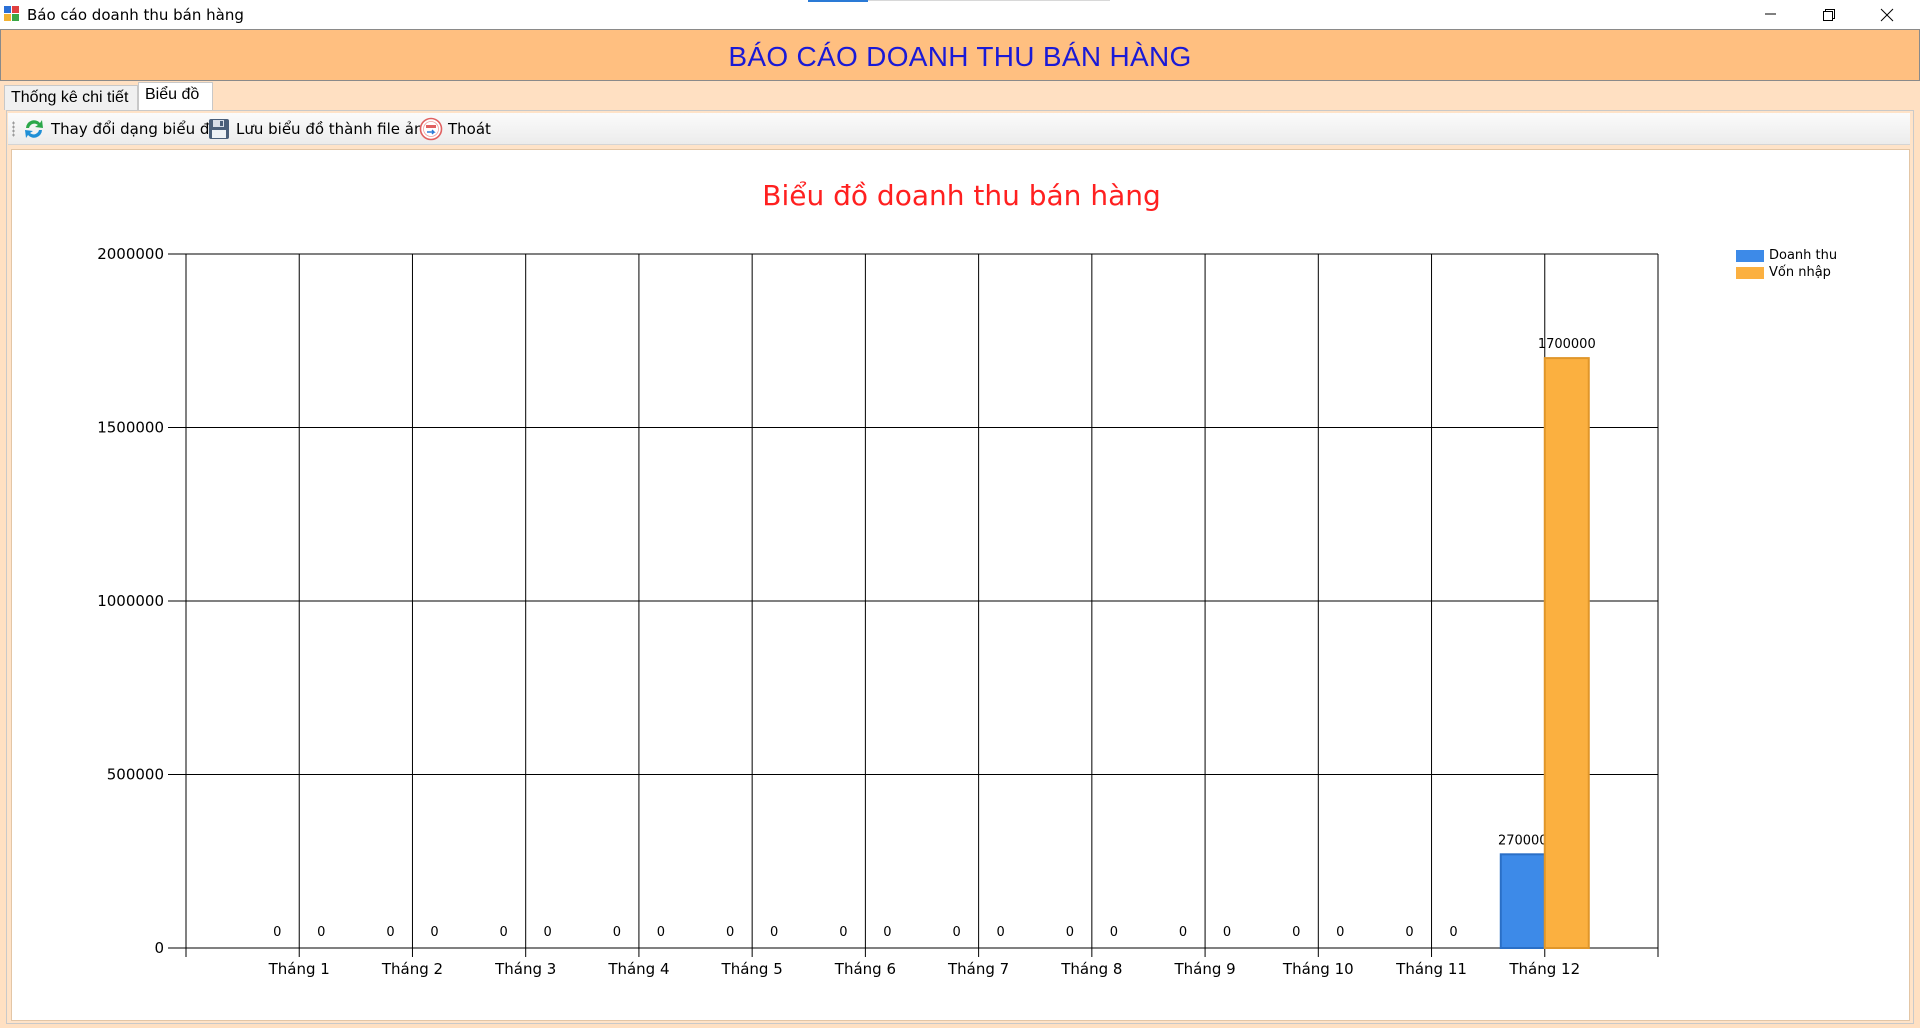 The height and width of the screenshot is (1028, 1920). I want to click on exit-button: Thoát, so click(455, 129).